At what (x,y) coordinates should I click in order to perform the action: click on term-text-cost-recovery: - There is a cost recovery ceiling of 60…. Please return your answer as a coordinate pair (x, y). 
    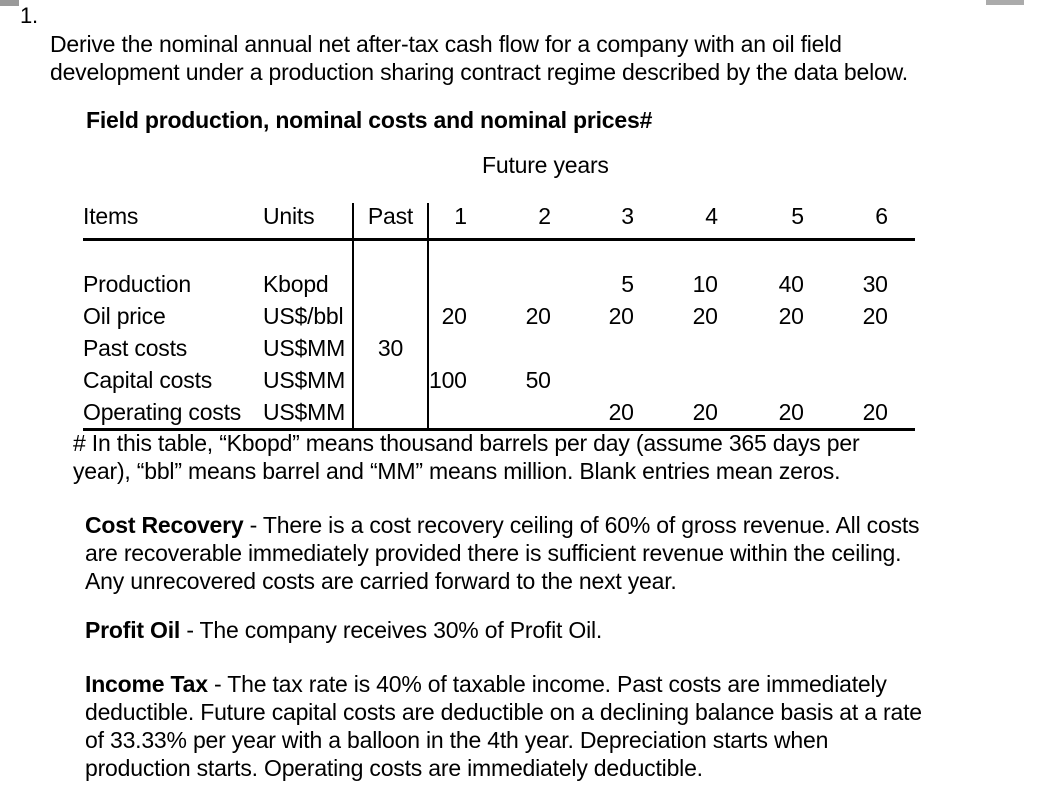
    Looking at the image, I should click on (502, 553).